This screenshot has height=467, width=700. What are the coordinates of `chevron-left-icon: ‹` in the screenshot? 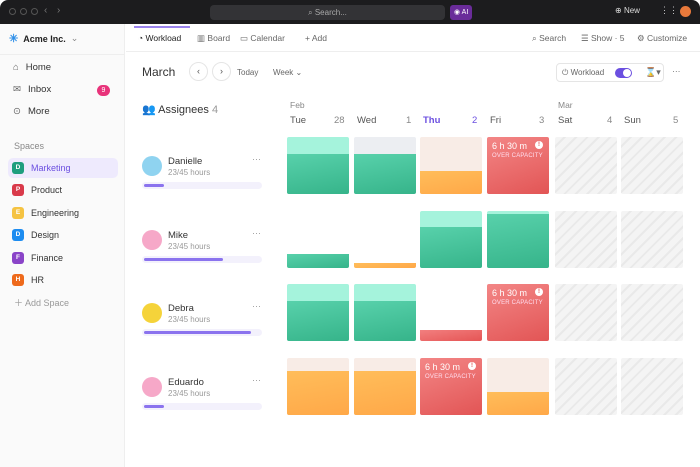 It's located at (198, 71).